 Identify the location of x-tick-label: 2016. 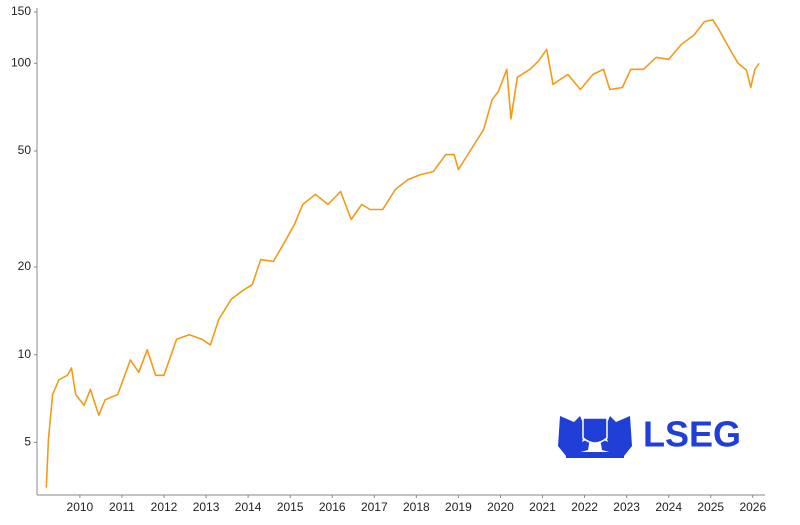
(332, 507).